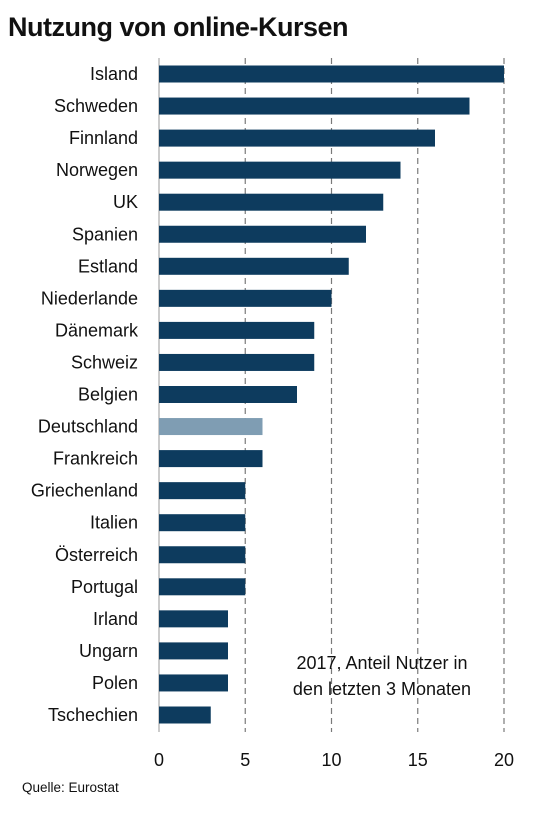 The image size is (548, 814). Describe the element at coordinates (96, 106) in the screenshot. I see `category-label-schweden: Schweden` at that location.